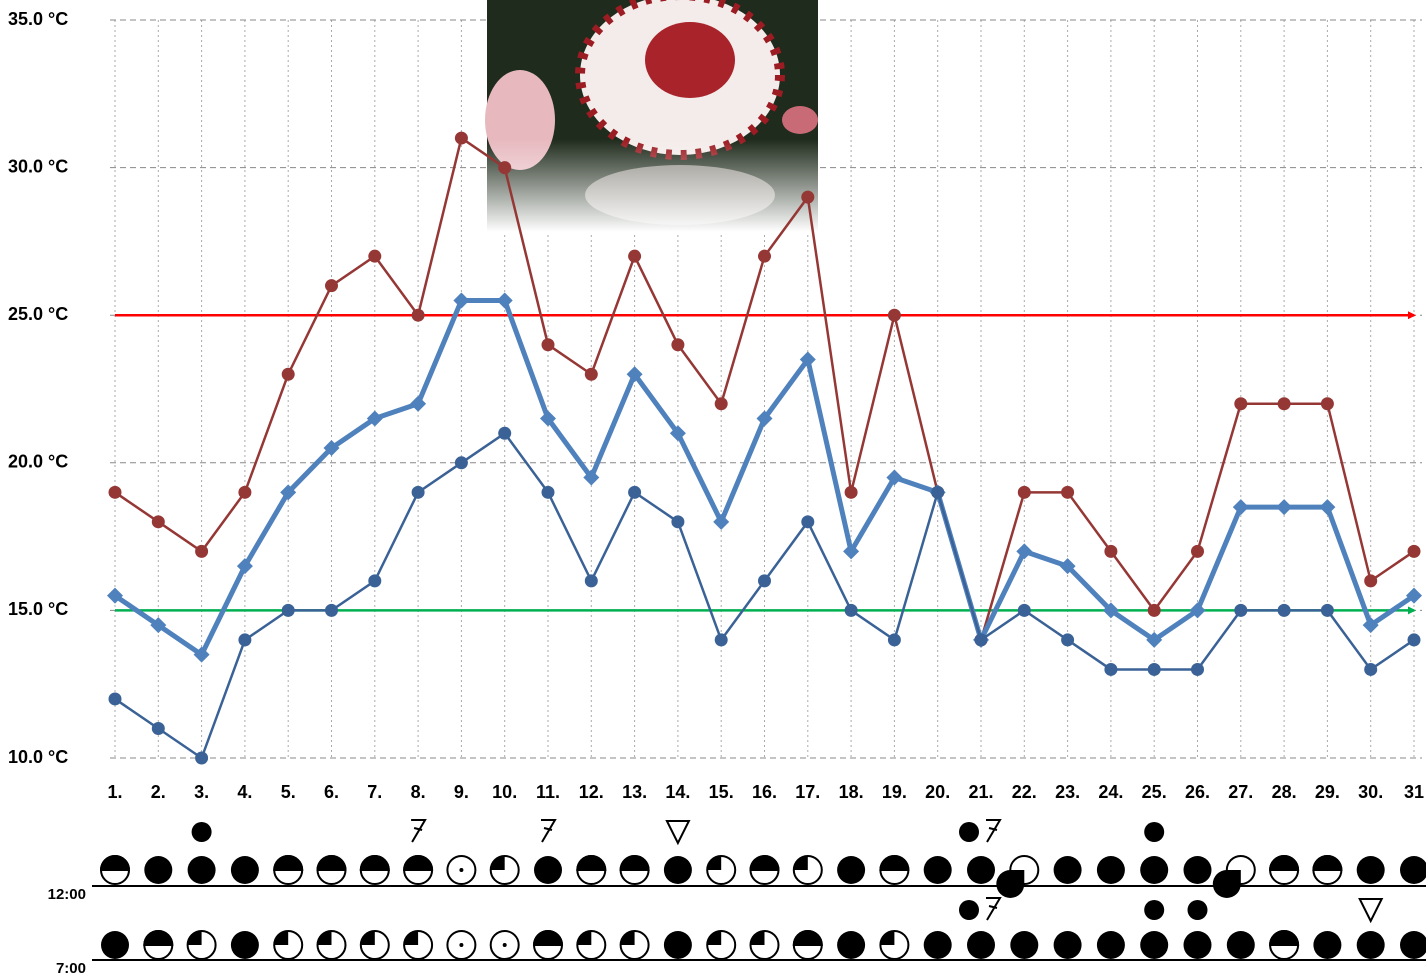 The width and height of the screenshot is (1426, 973). Describe the element at coordinates (1414, 792) in the screenshot. I see `x-tick-label: 31` at that location.